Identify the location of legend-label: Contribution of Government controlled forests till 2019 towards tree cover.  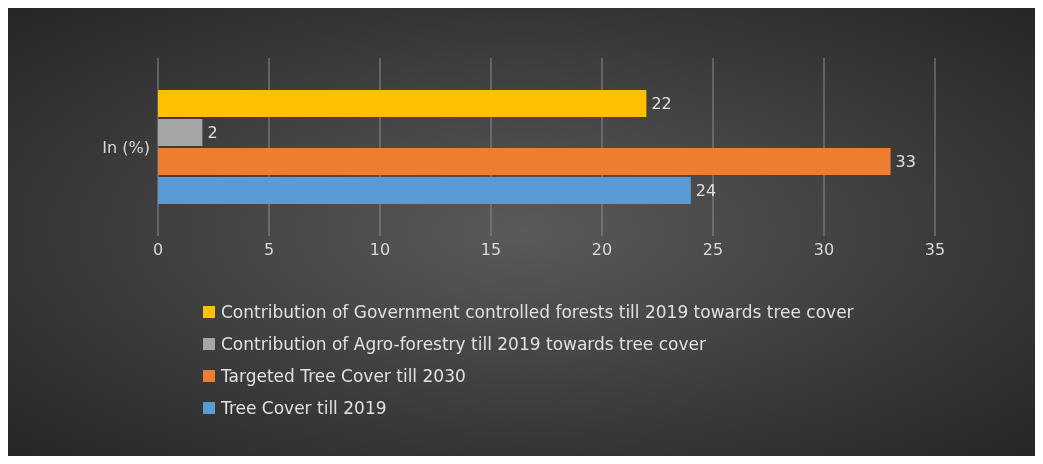
(537, 312).